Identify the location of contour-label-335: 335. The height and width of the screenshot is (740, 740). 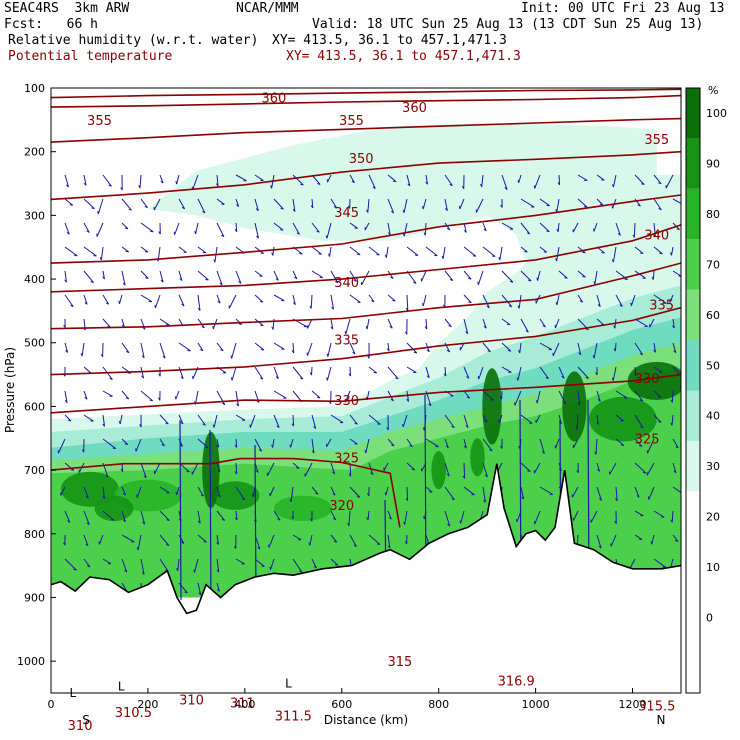
(661, 306).